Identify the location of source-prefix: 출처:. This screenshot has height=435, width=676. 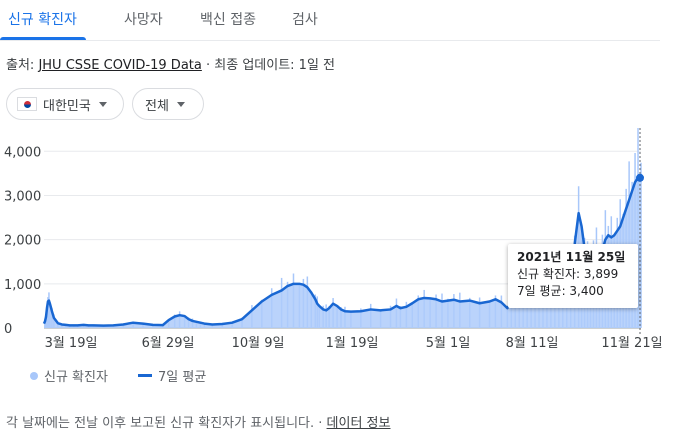
(22, 65).